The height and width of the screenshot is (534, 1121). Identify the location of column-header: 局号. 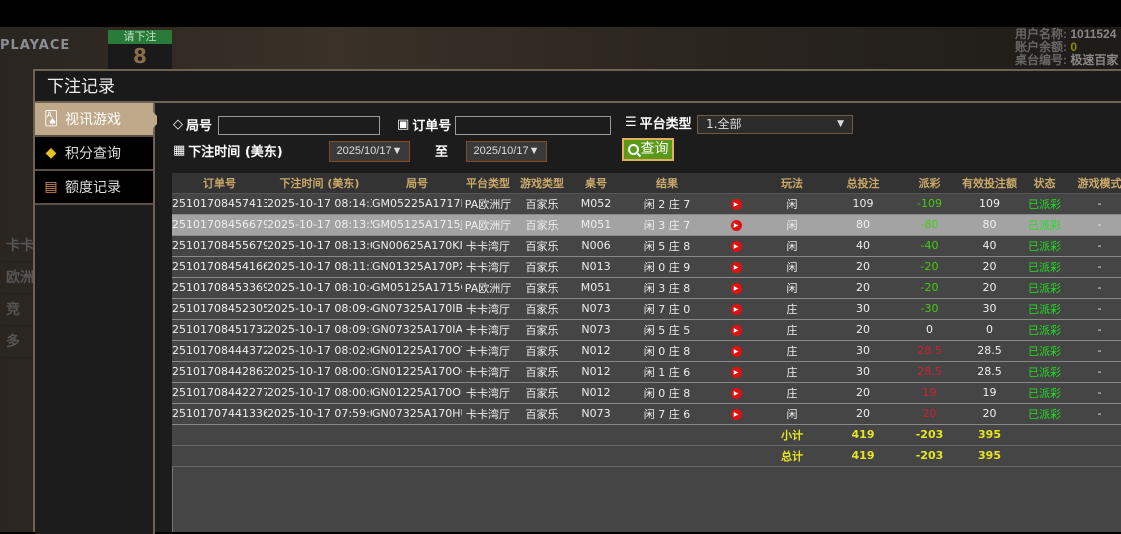
(417, 183).